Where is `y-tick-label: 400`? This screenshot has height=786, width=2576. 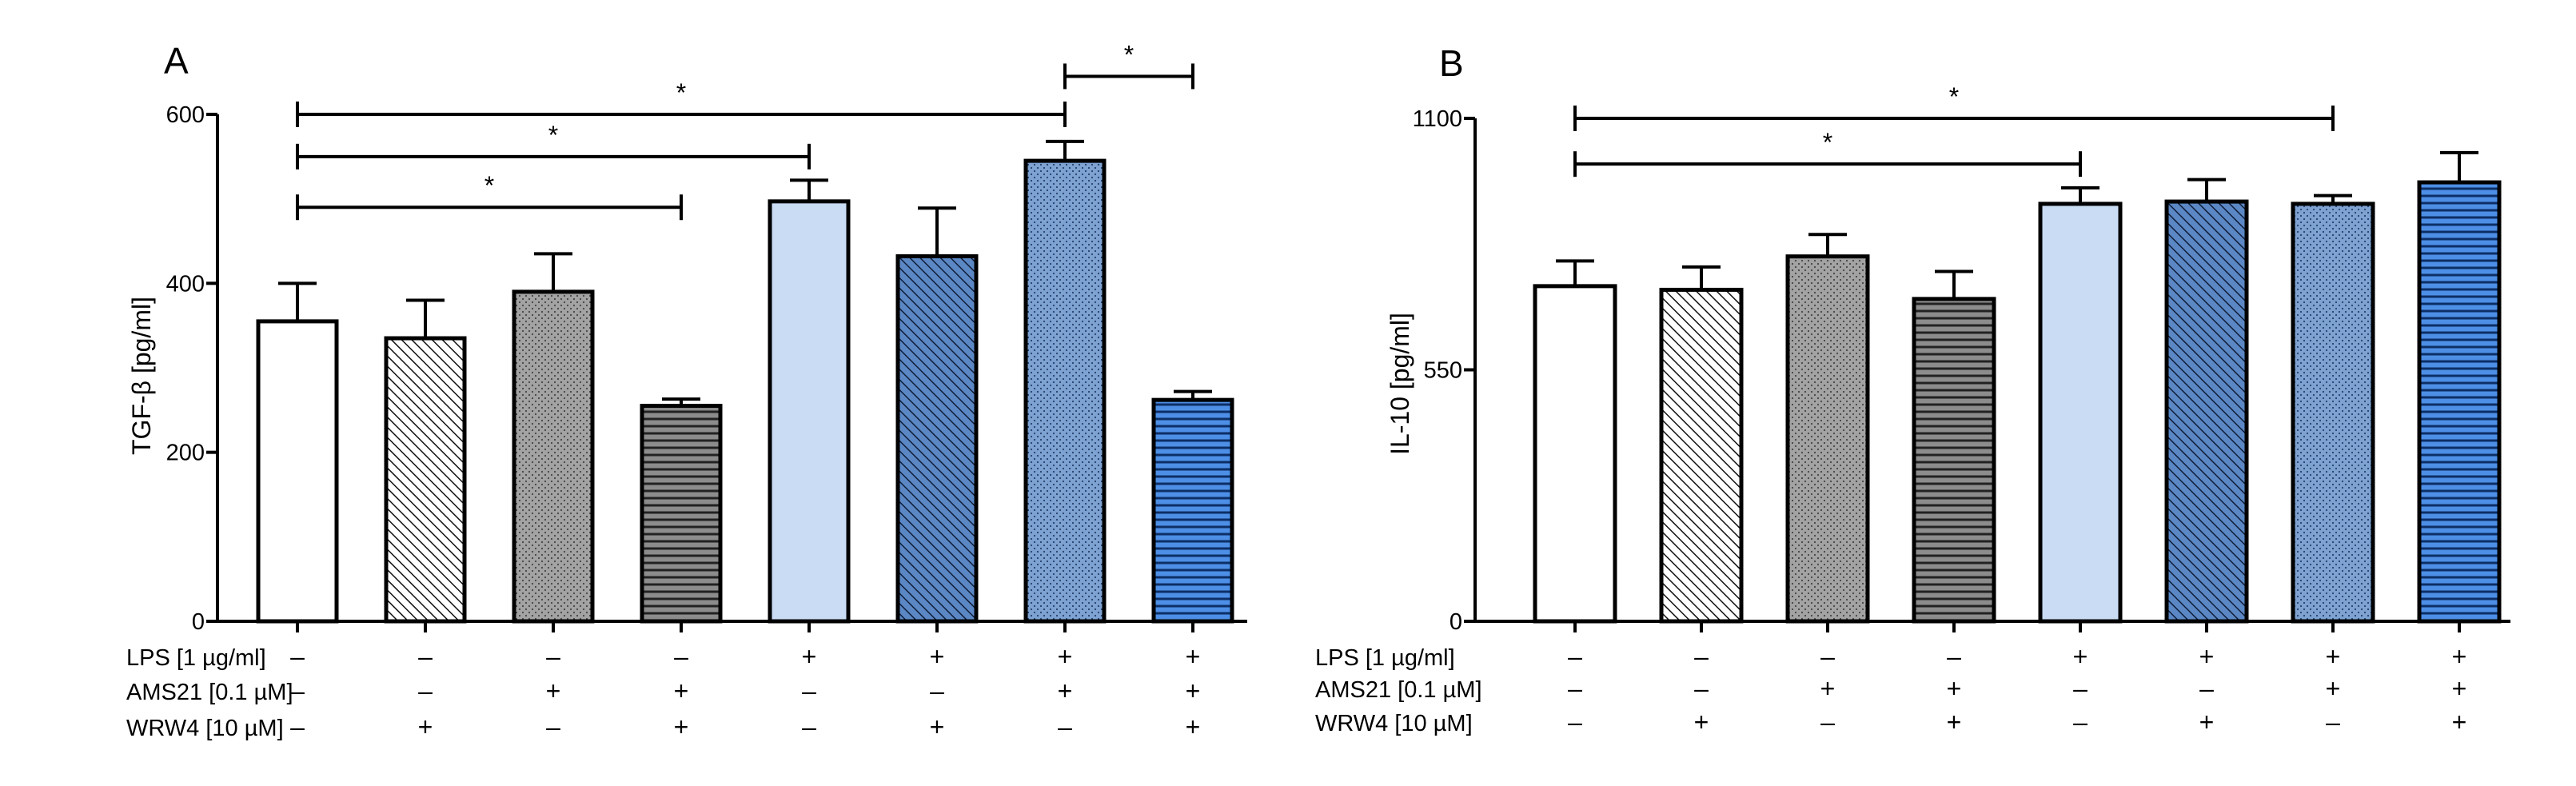 y-tick-label: 400 is located at coordinates (185, 284).